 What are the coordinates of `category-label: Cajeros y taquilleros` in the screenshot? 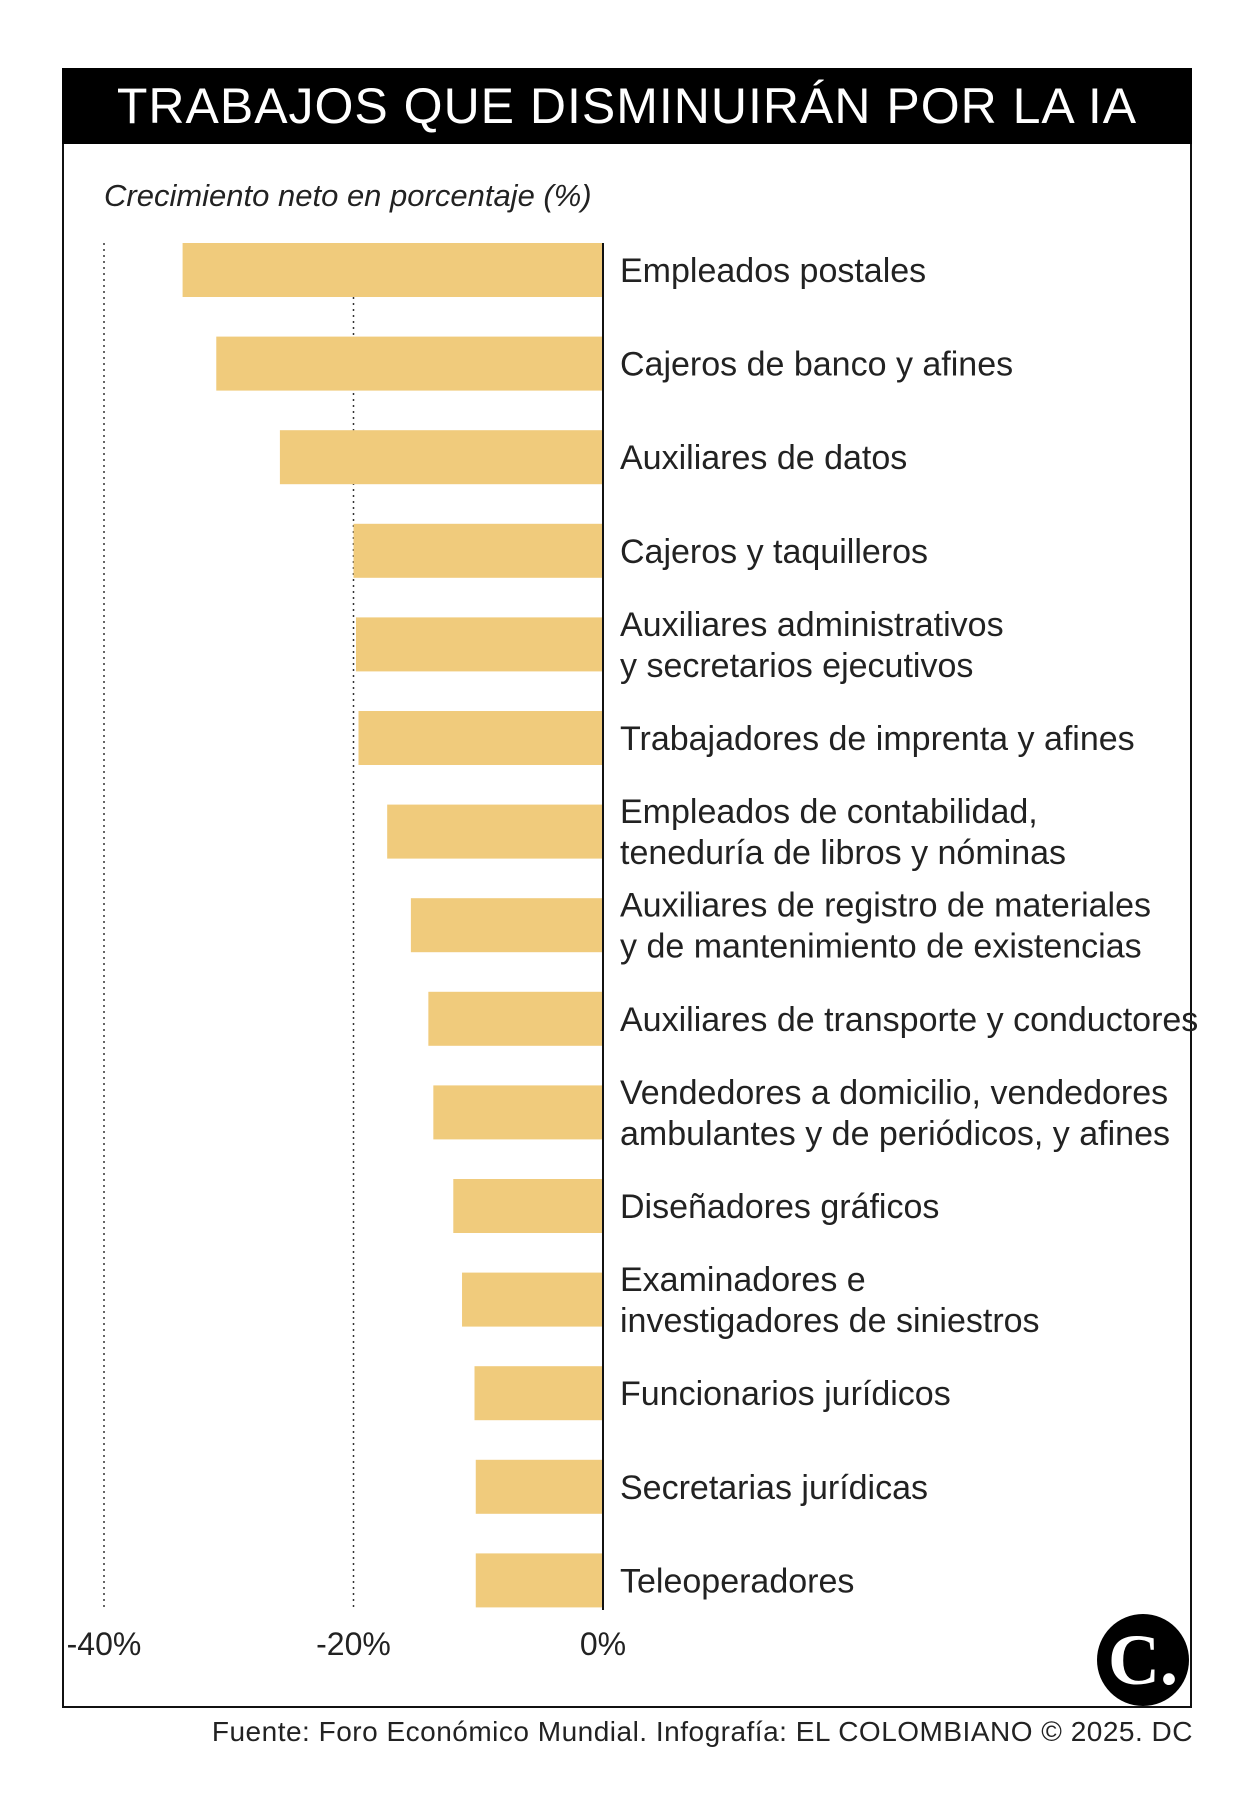 It's located at (774, 552).